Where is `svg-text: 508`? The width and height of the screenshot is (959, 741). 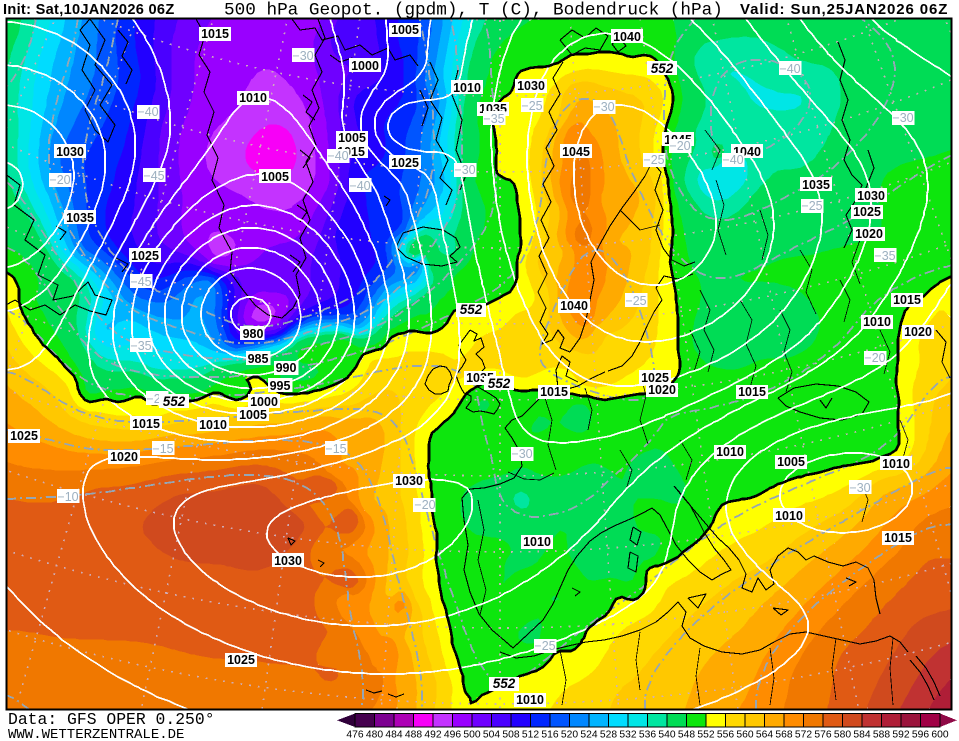
svg-text: 508 is located at coordinates (510, 735).